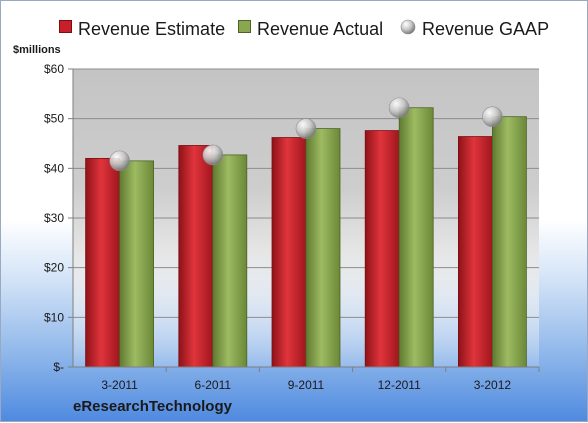 This screenshot has width=588, height=423. Describe the element at coordinates (37, 50) in the screenshot. I see `y-axis-unit-label: $millions` at that location.